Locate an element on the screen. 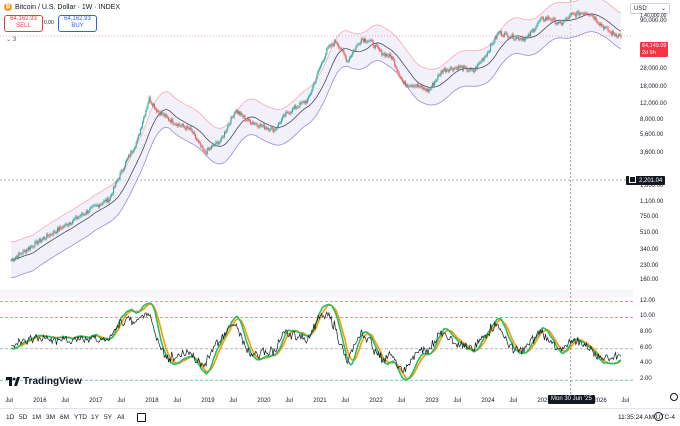  range-button-1d: 1D is located at coordinates (10, 417).